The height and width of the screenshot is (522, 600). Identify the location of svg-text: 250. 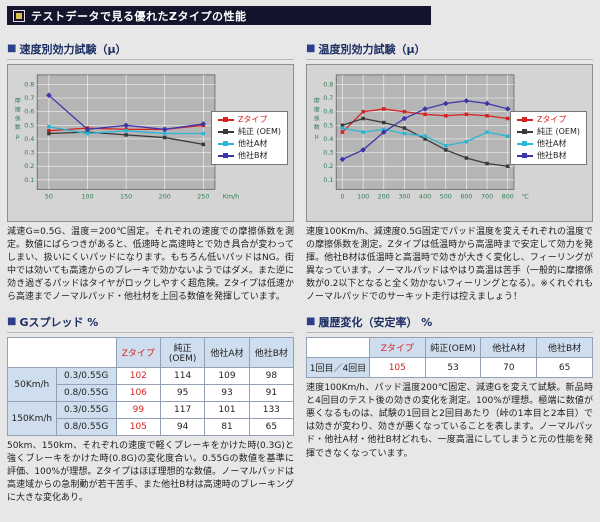
(203, 196).